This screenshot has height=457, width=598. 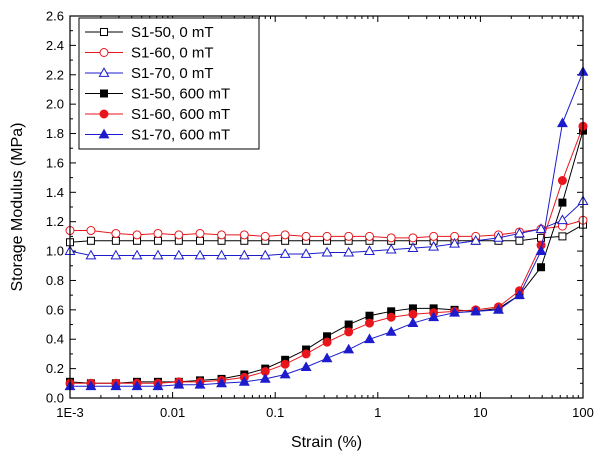 I want to click on series-open-triangle, so click(x=326, y=227).